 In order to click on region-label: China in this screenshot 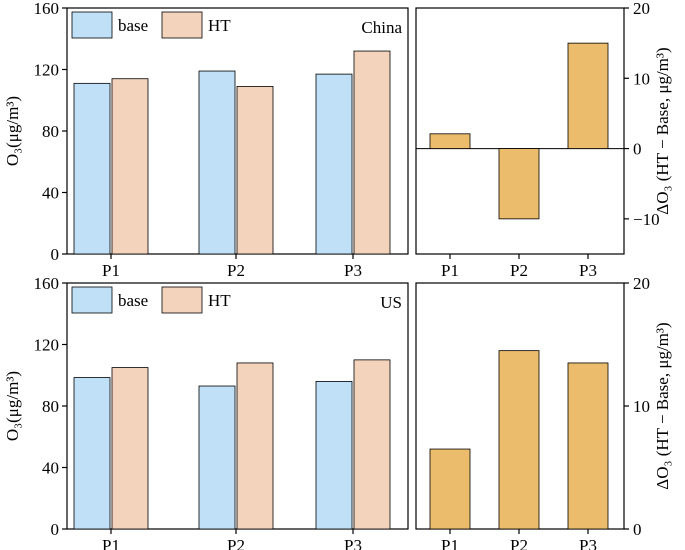, I will do `click(381, 27)`.